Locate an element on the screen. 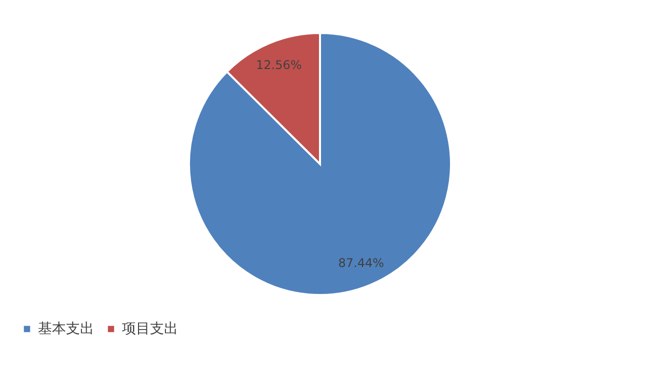  legend-label: 基本支出 is located at coordinates (66, 329).